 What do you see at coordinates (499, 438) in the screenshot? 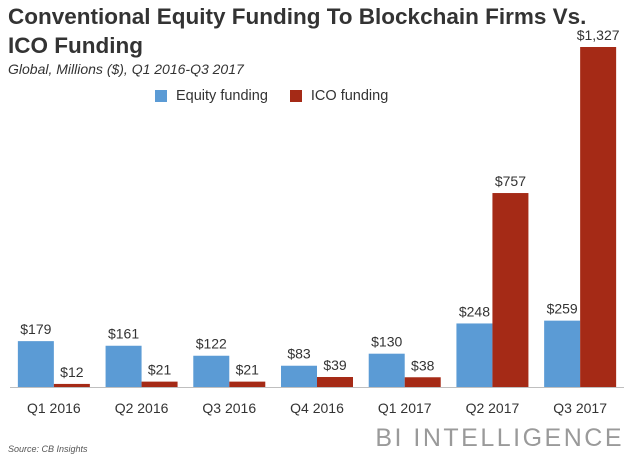
I see `brand-logo: BI INTELLIGENCE` at bounding box center [499, 438].